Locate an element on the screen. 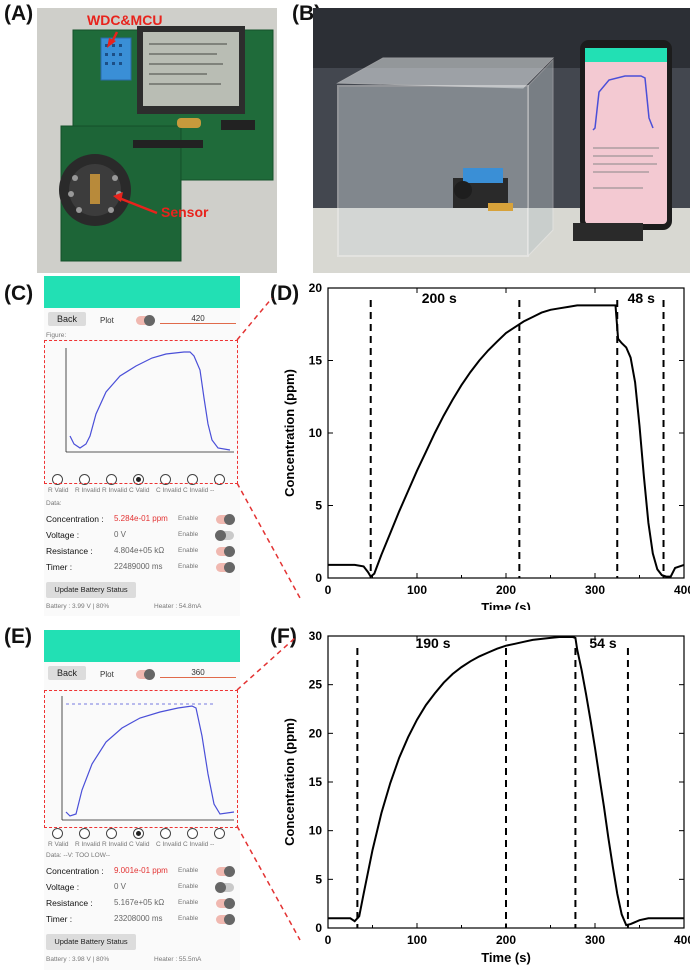 The width and height of the screenshot is (700, 979). zoom-callout-box-e is located at coordinates (141, 759).